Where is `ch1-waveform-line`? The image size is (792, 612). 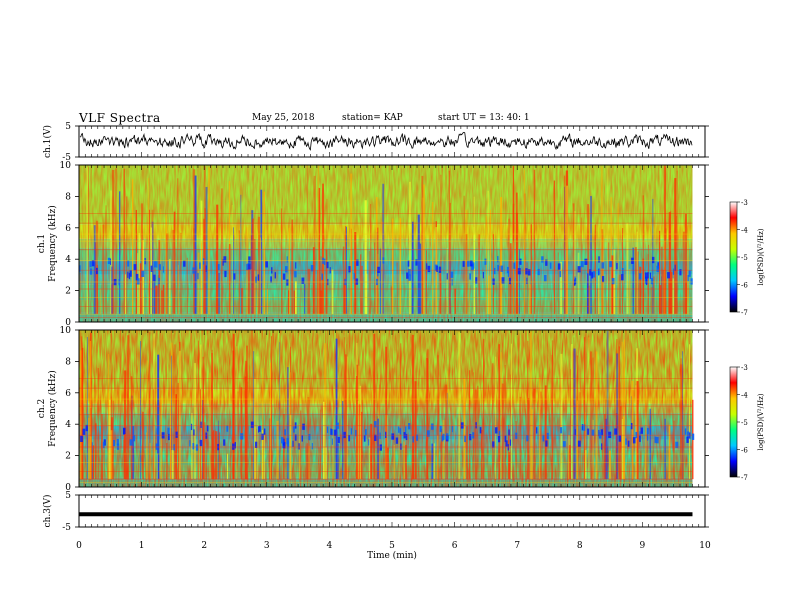
ch1-waveform-line is located at coordinates (386, 141).